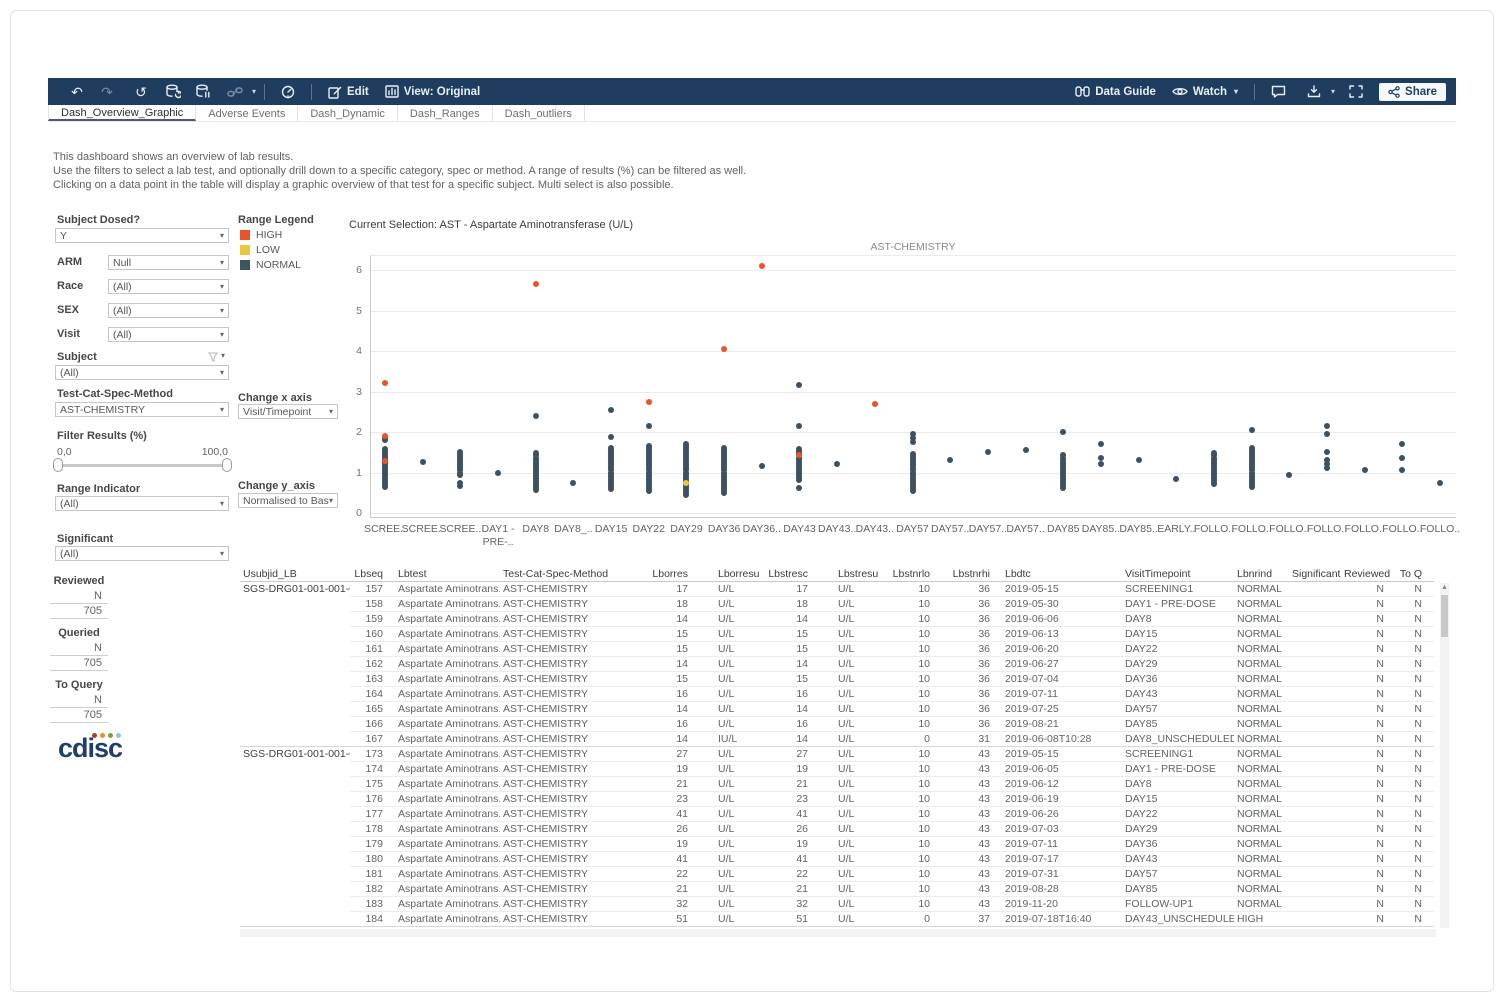 This screenshot has height=1002, width=1504. Describe the element at coordinates (254, 91) in the screenshot. I see `connection-caret-icon: ▾` at that location.